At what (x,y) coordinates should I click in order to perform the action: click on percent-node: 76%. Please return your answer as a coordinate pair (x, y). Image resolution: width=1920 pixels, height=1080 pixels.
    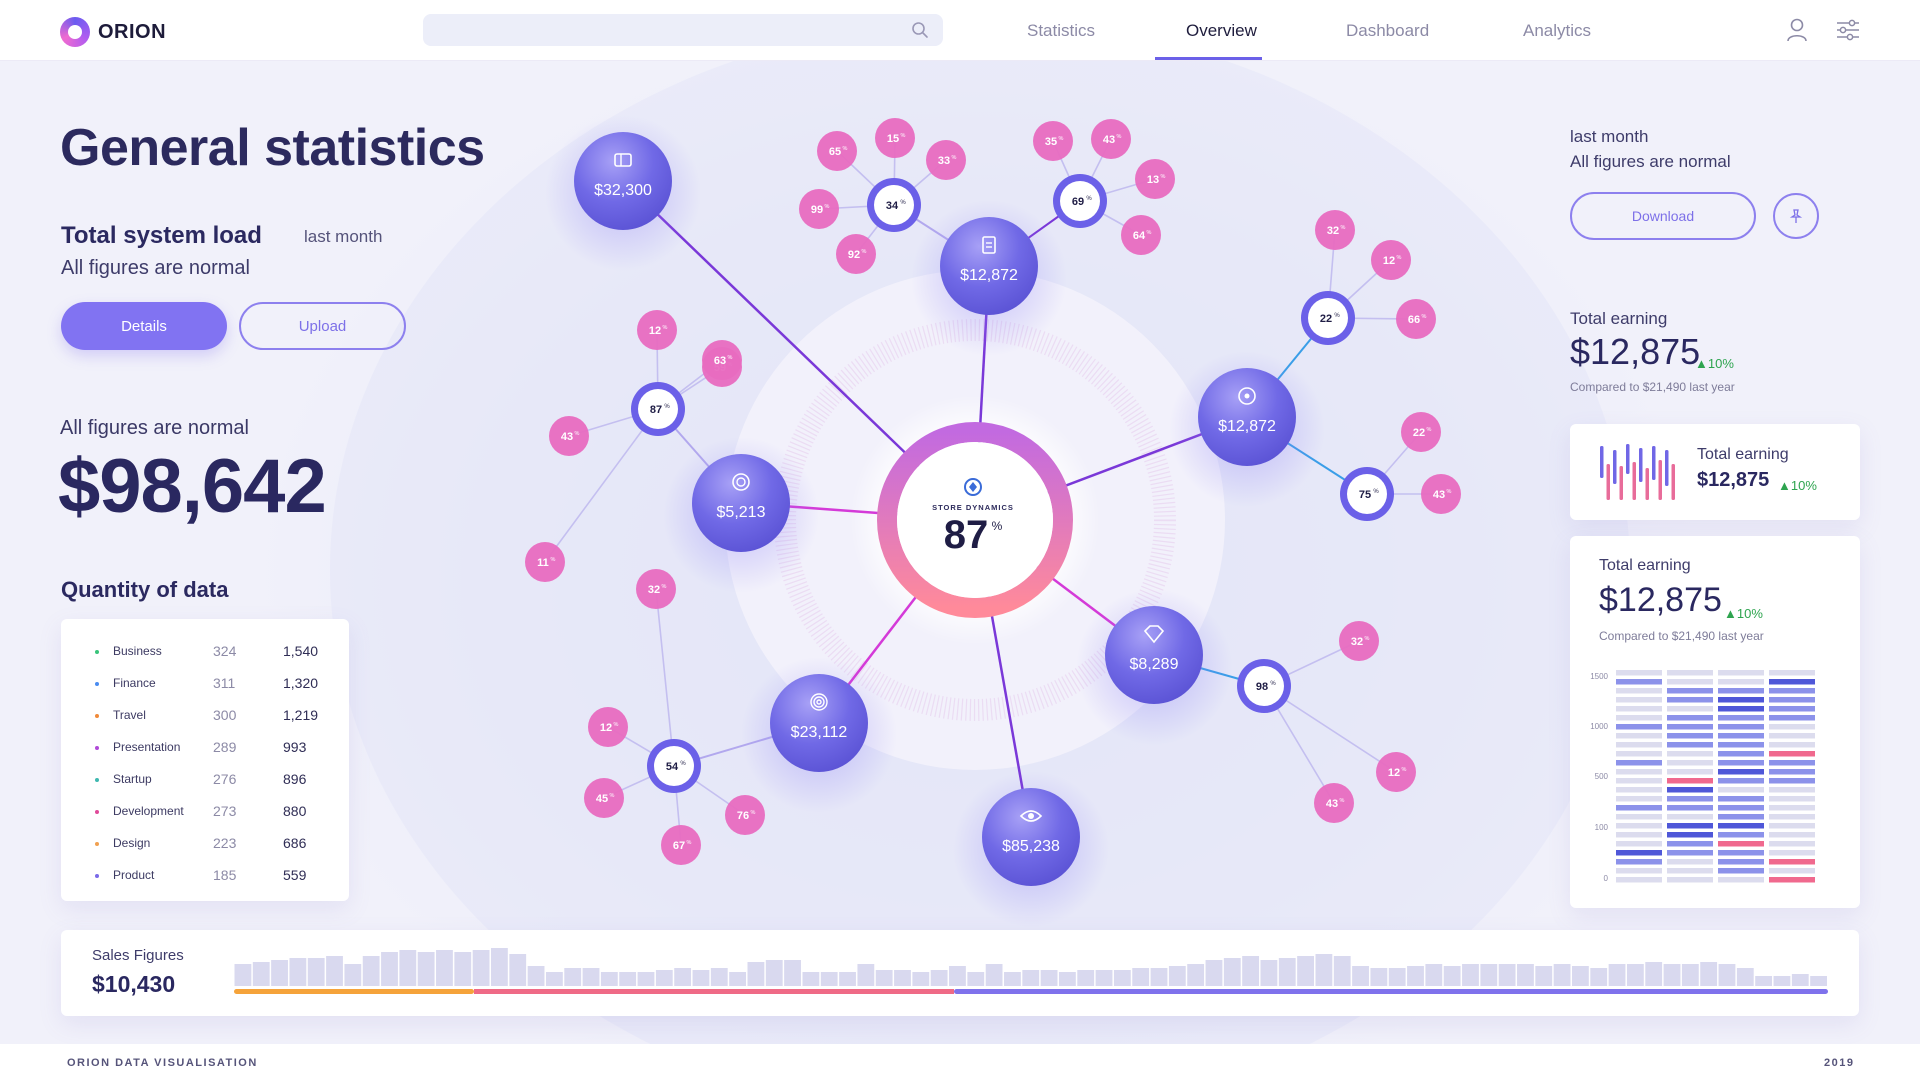
    Looking at the image, I should click on (745, 815).